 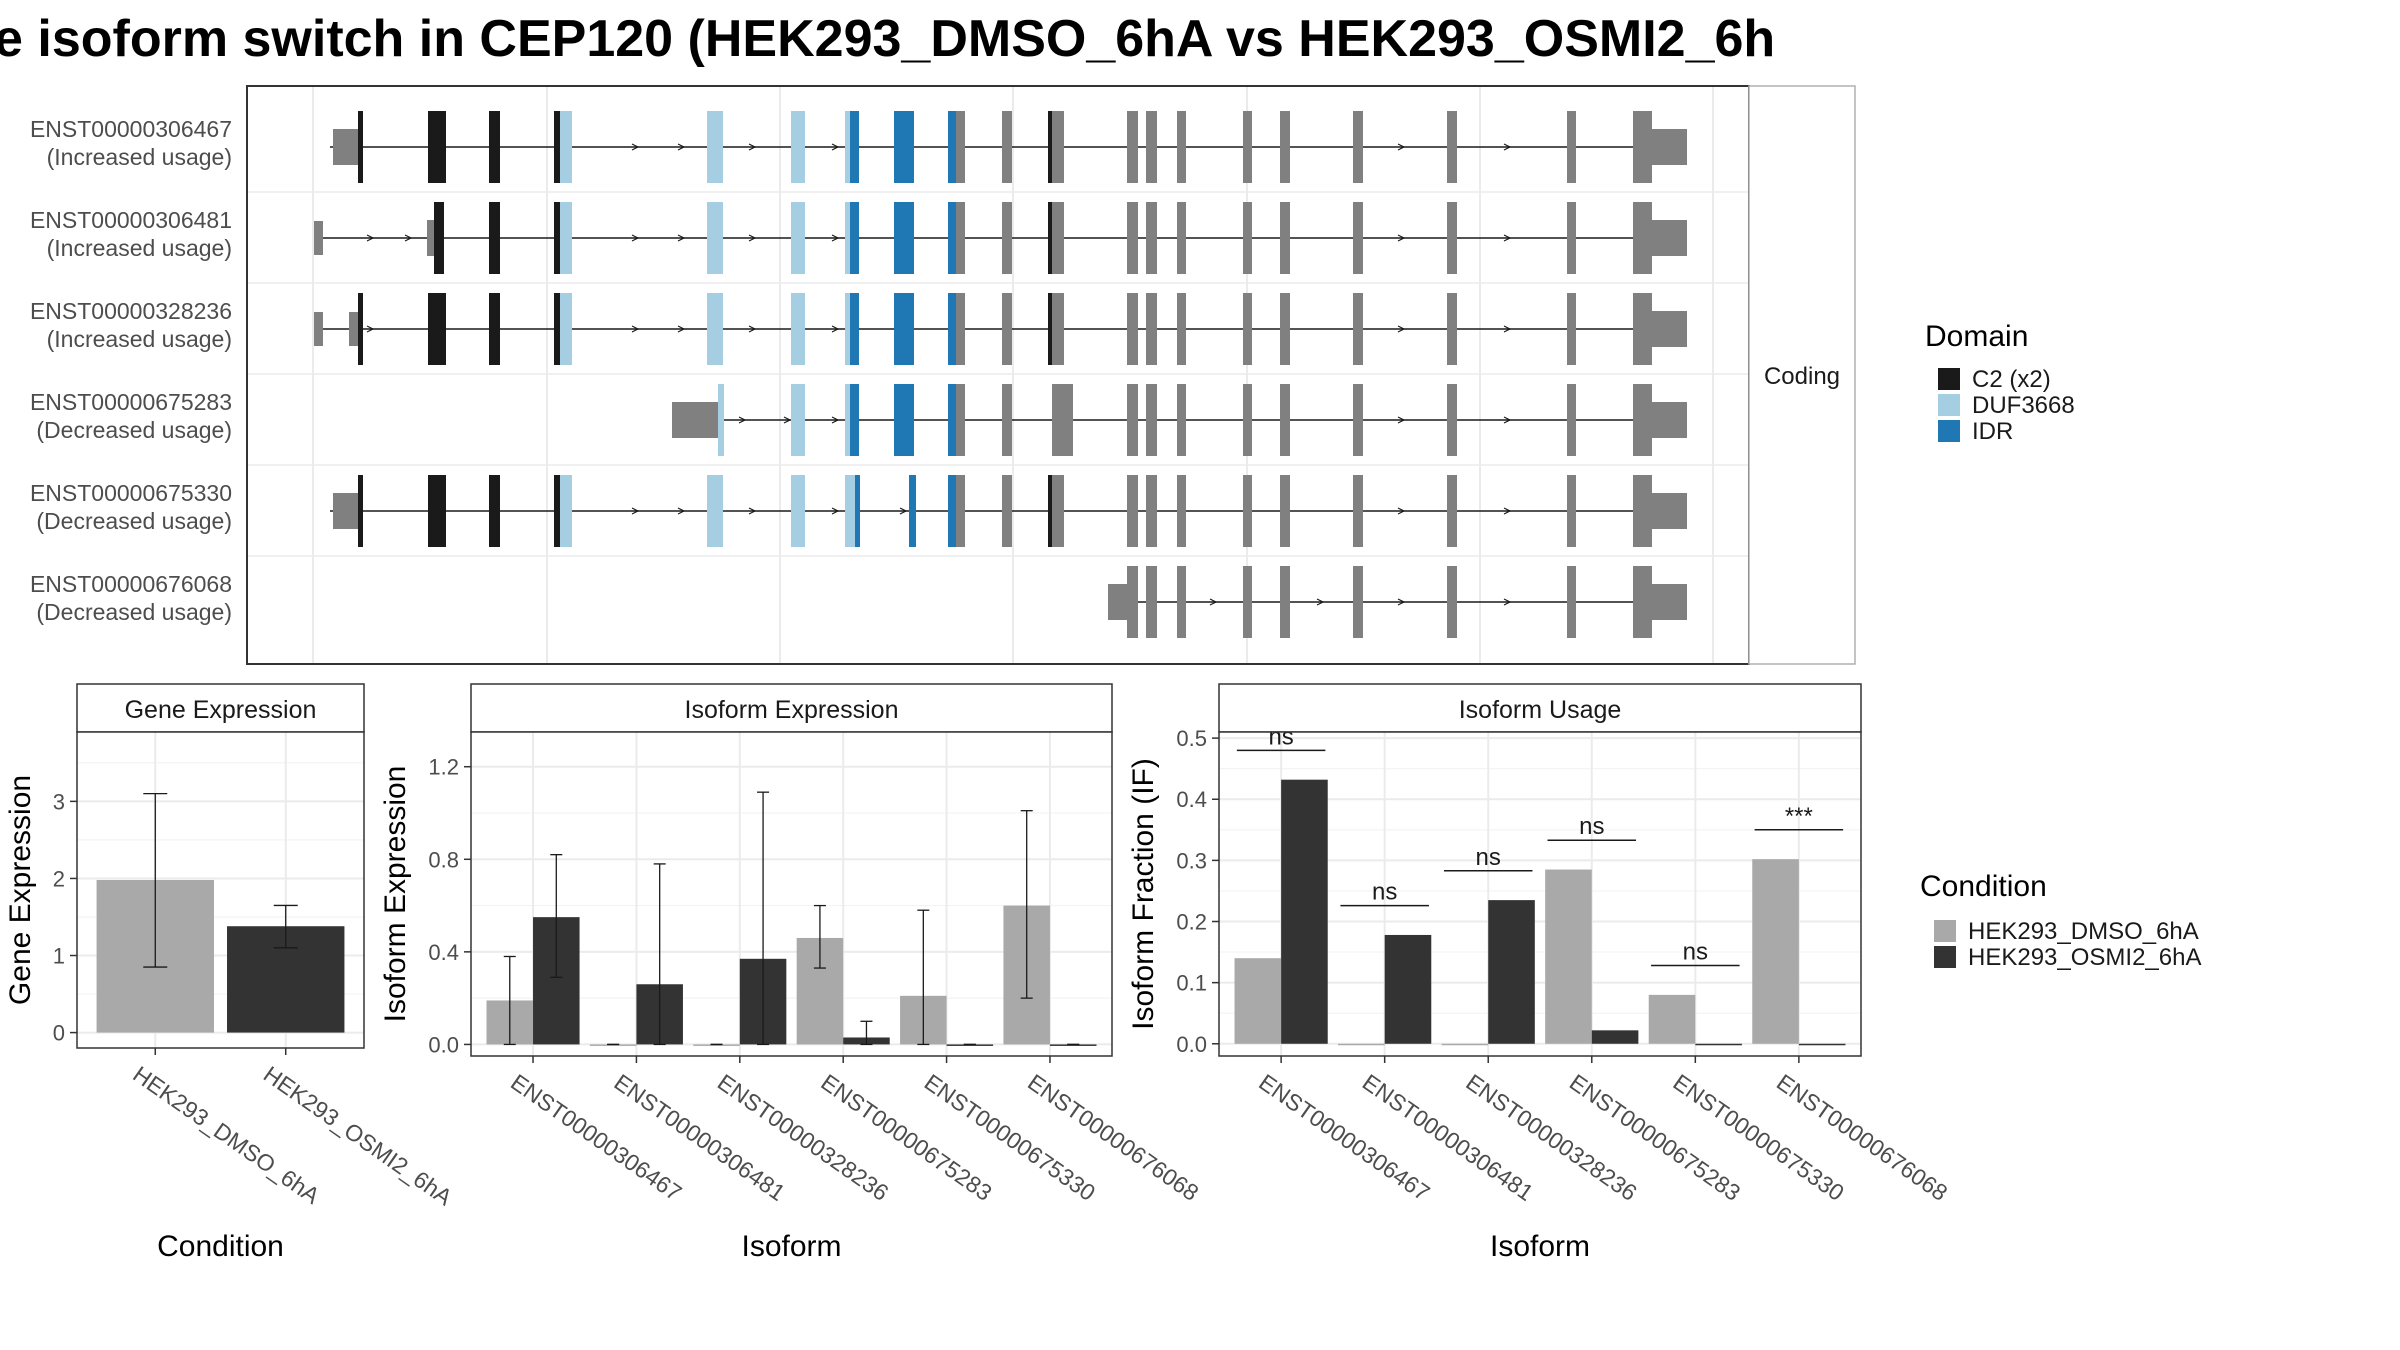 I want to click on panel-title: Isoform Usage, so click(x=1540, y=710).